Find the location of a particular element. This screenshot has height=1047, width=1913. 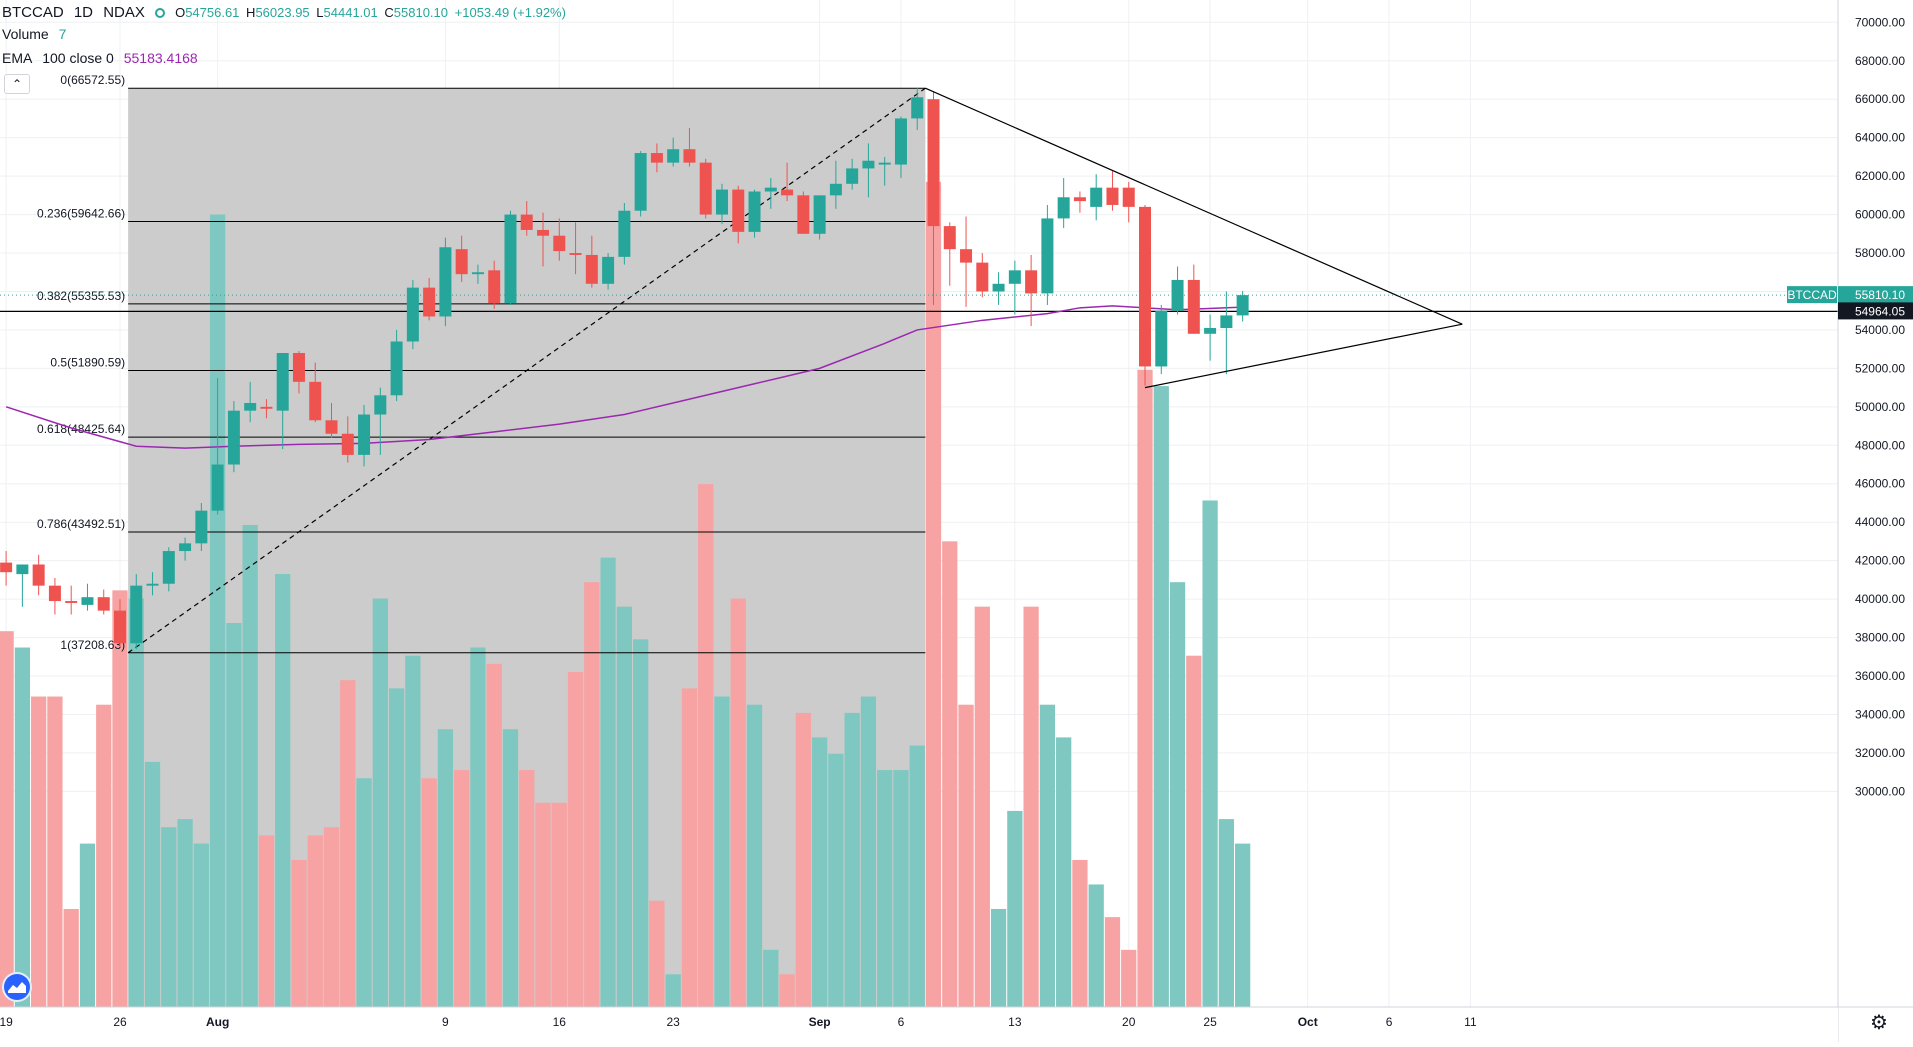

price-tick-label: 60000.00 is located at coordinates (1880, 215).